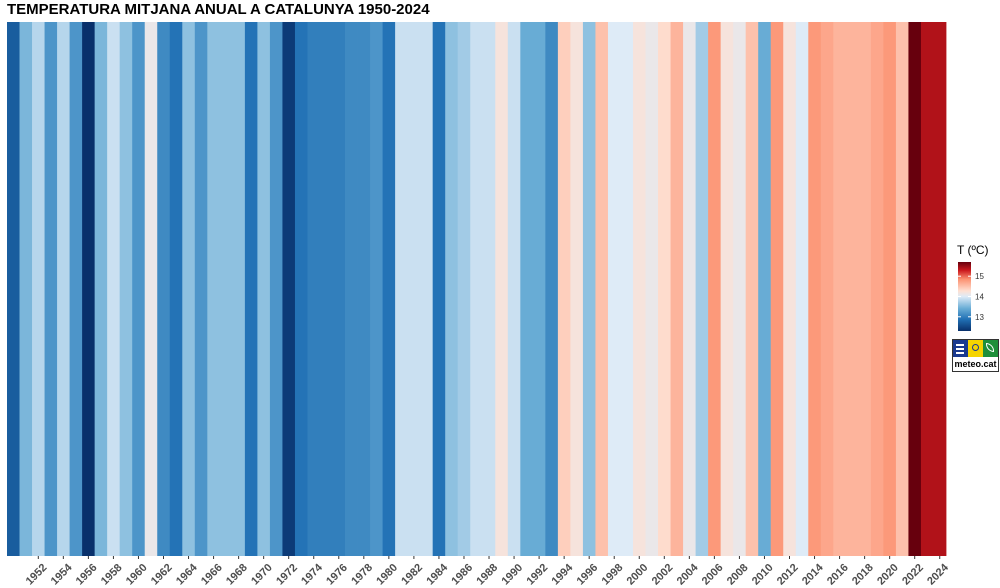  Describe the element at coordinates (514, 289) in the screenshot. I see `stripe-1990` at that location.